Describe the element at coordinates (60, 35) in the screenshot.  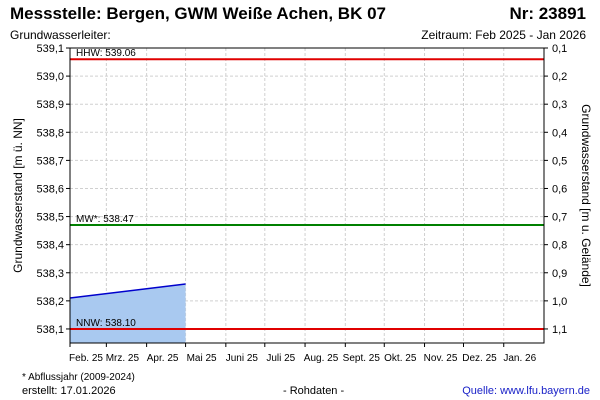
I see `aquifer-label: Grundwasserleiter:` at that location.